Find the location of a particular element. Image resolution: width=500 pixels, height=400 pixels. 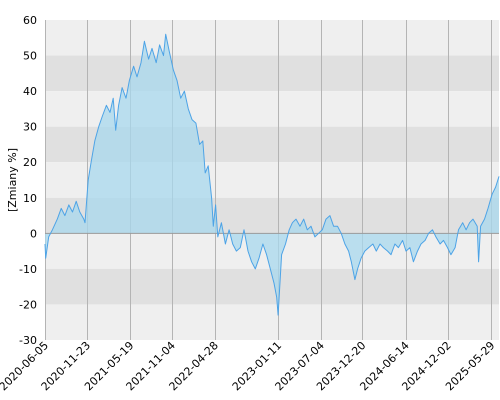

y-tick-labels: 60 50 40 30 20 10 0 -10 -20 -30 is located at coordinates (28, 180).